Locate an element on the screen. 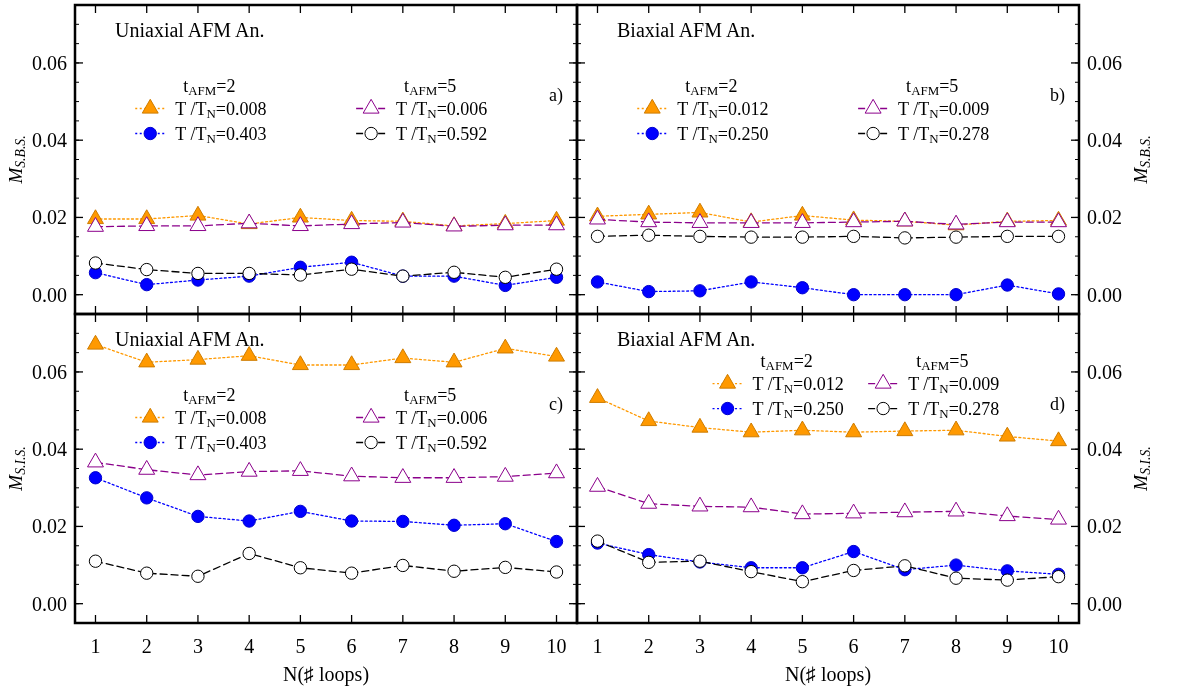 Image resolution: width=1178 pixels, height=691 pixels. annotation: b) is located at coordinates (1057, 95).